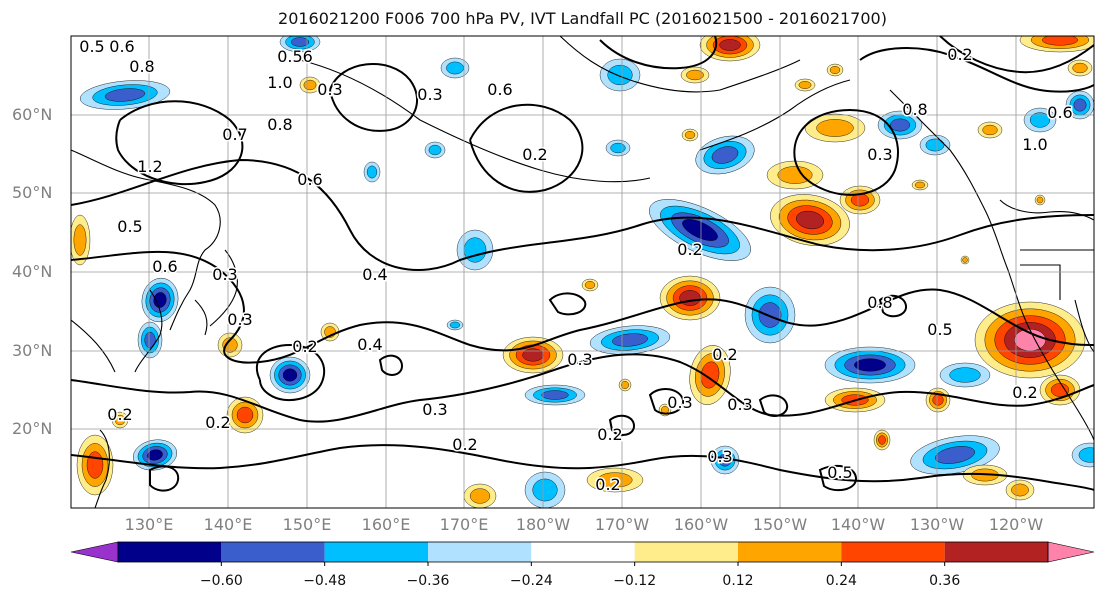 The width and height of the screenshot is (1105, 601). Describe the element at coordinates (32, 428) in the screenshot. I see `lat-label: 20°N` at that location.